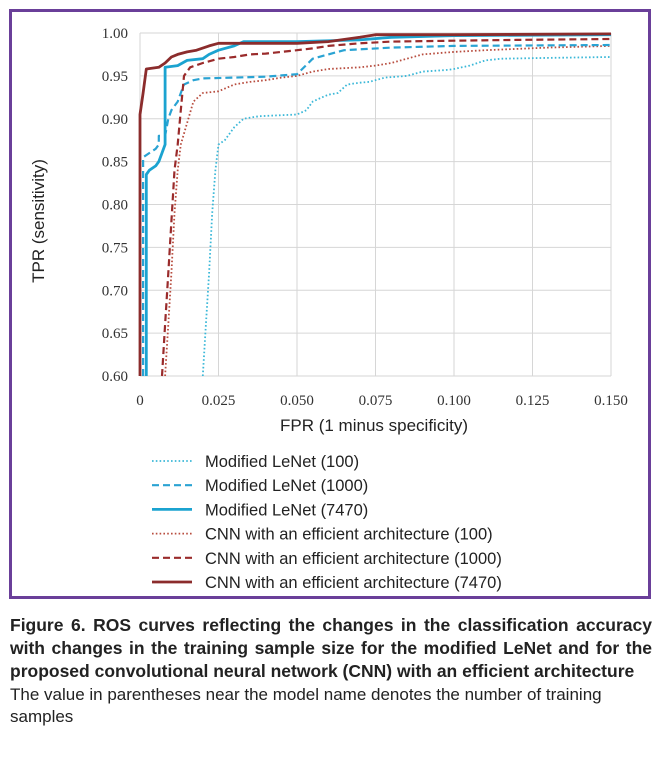 The image size is (662, 768). Describe the element at coordinates (115, 77) in the screenshot. I see `y-tick-label: 0.95` at that location.